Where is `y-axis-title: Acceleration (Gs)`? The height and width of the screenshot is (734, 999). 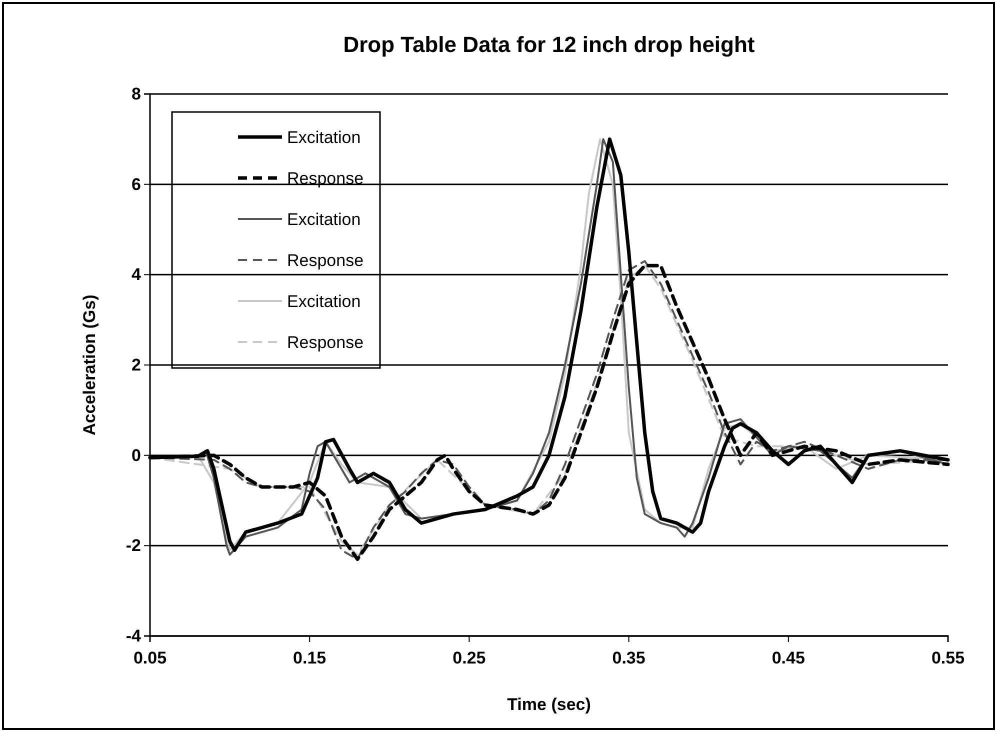 y-axis-title: Acceleration (Gs) is located at coordinates (89, 365).